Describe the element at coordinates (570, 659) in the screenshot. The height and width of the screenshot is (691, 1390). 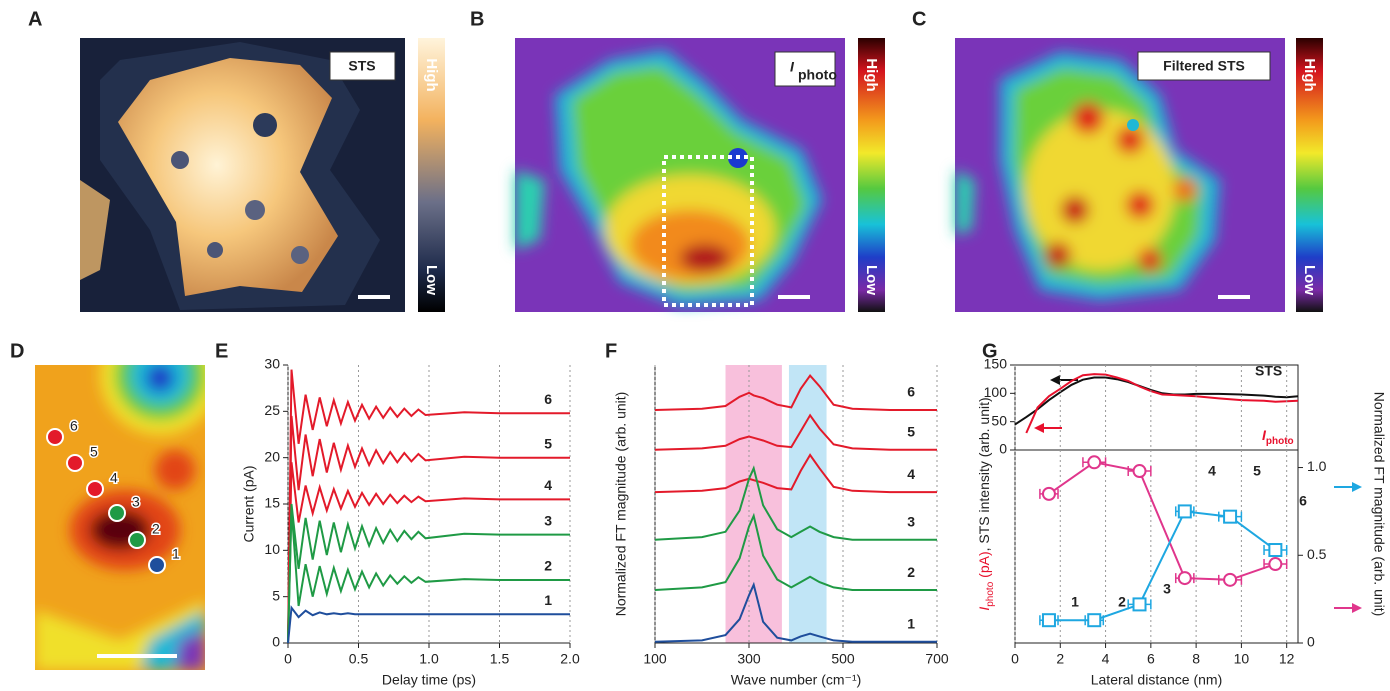
I see `x-tick-label: 2.0` at that location.